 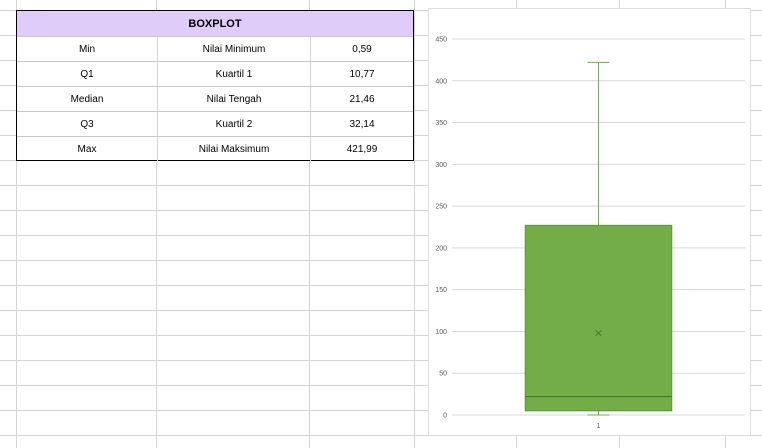 I want to click on x-tick-label: 1, so click(x=599, y=426).